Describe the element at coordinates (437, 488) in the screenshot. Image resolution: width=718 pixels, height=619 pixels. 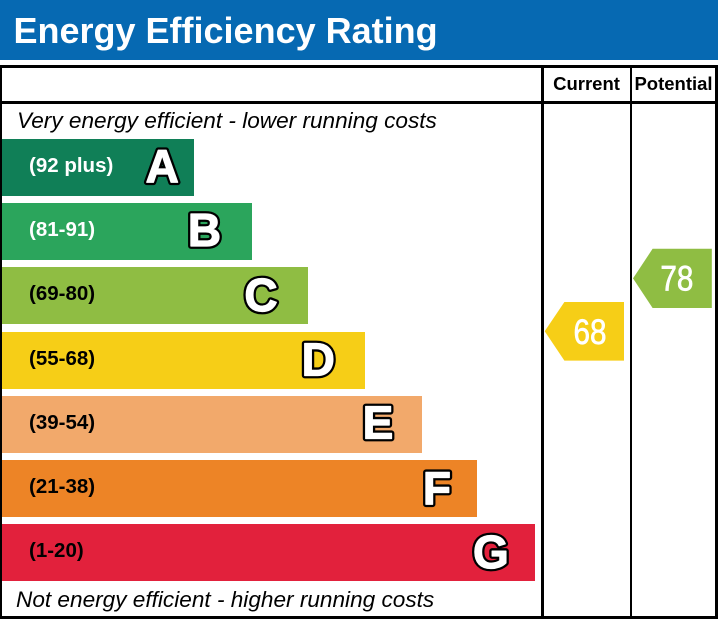
I see `svg-text: F` at that location.